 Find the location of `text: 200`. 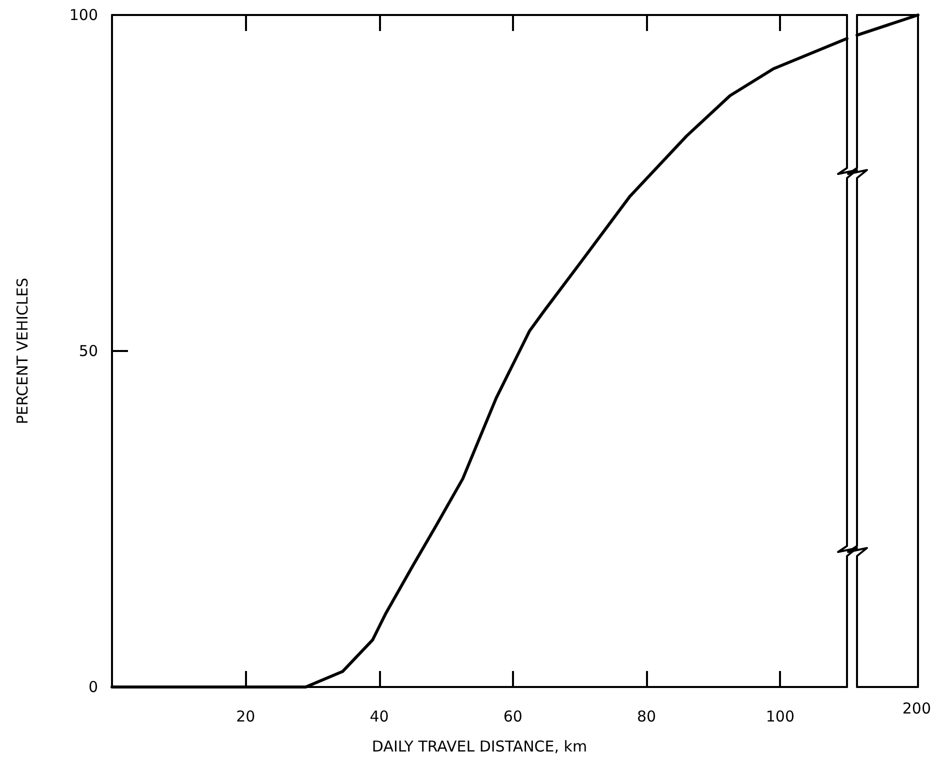

text: 200 is located at coordinates (917, 709).